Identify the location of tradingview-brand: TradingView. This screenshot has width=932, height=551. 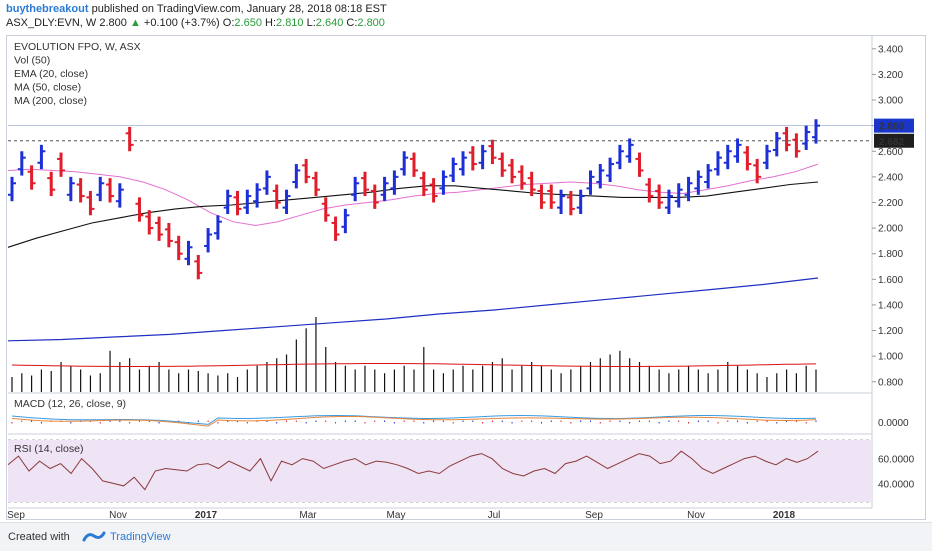
(140, 537).